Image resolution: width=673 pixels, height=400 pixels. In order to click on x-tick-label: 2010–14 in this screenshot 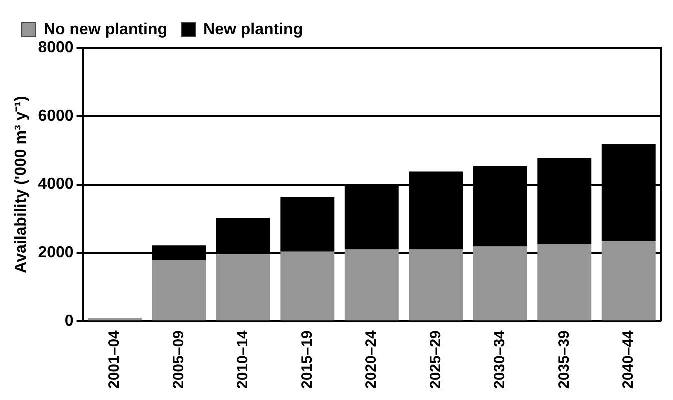, I will do `click(243, 360)`.